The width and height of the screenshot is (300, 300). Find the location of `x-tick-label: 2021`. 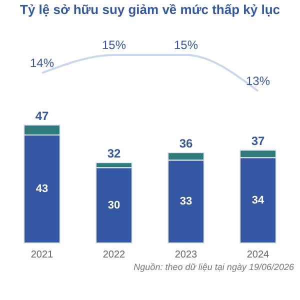

x-tick-label: 2021 is located at coordinates (42, 255).